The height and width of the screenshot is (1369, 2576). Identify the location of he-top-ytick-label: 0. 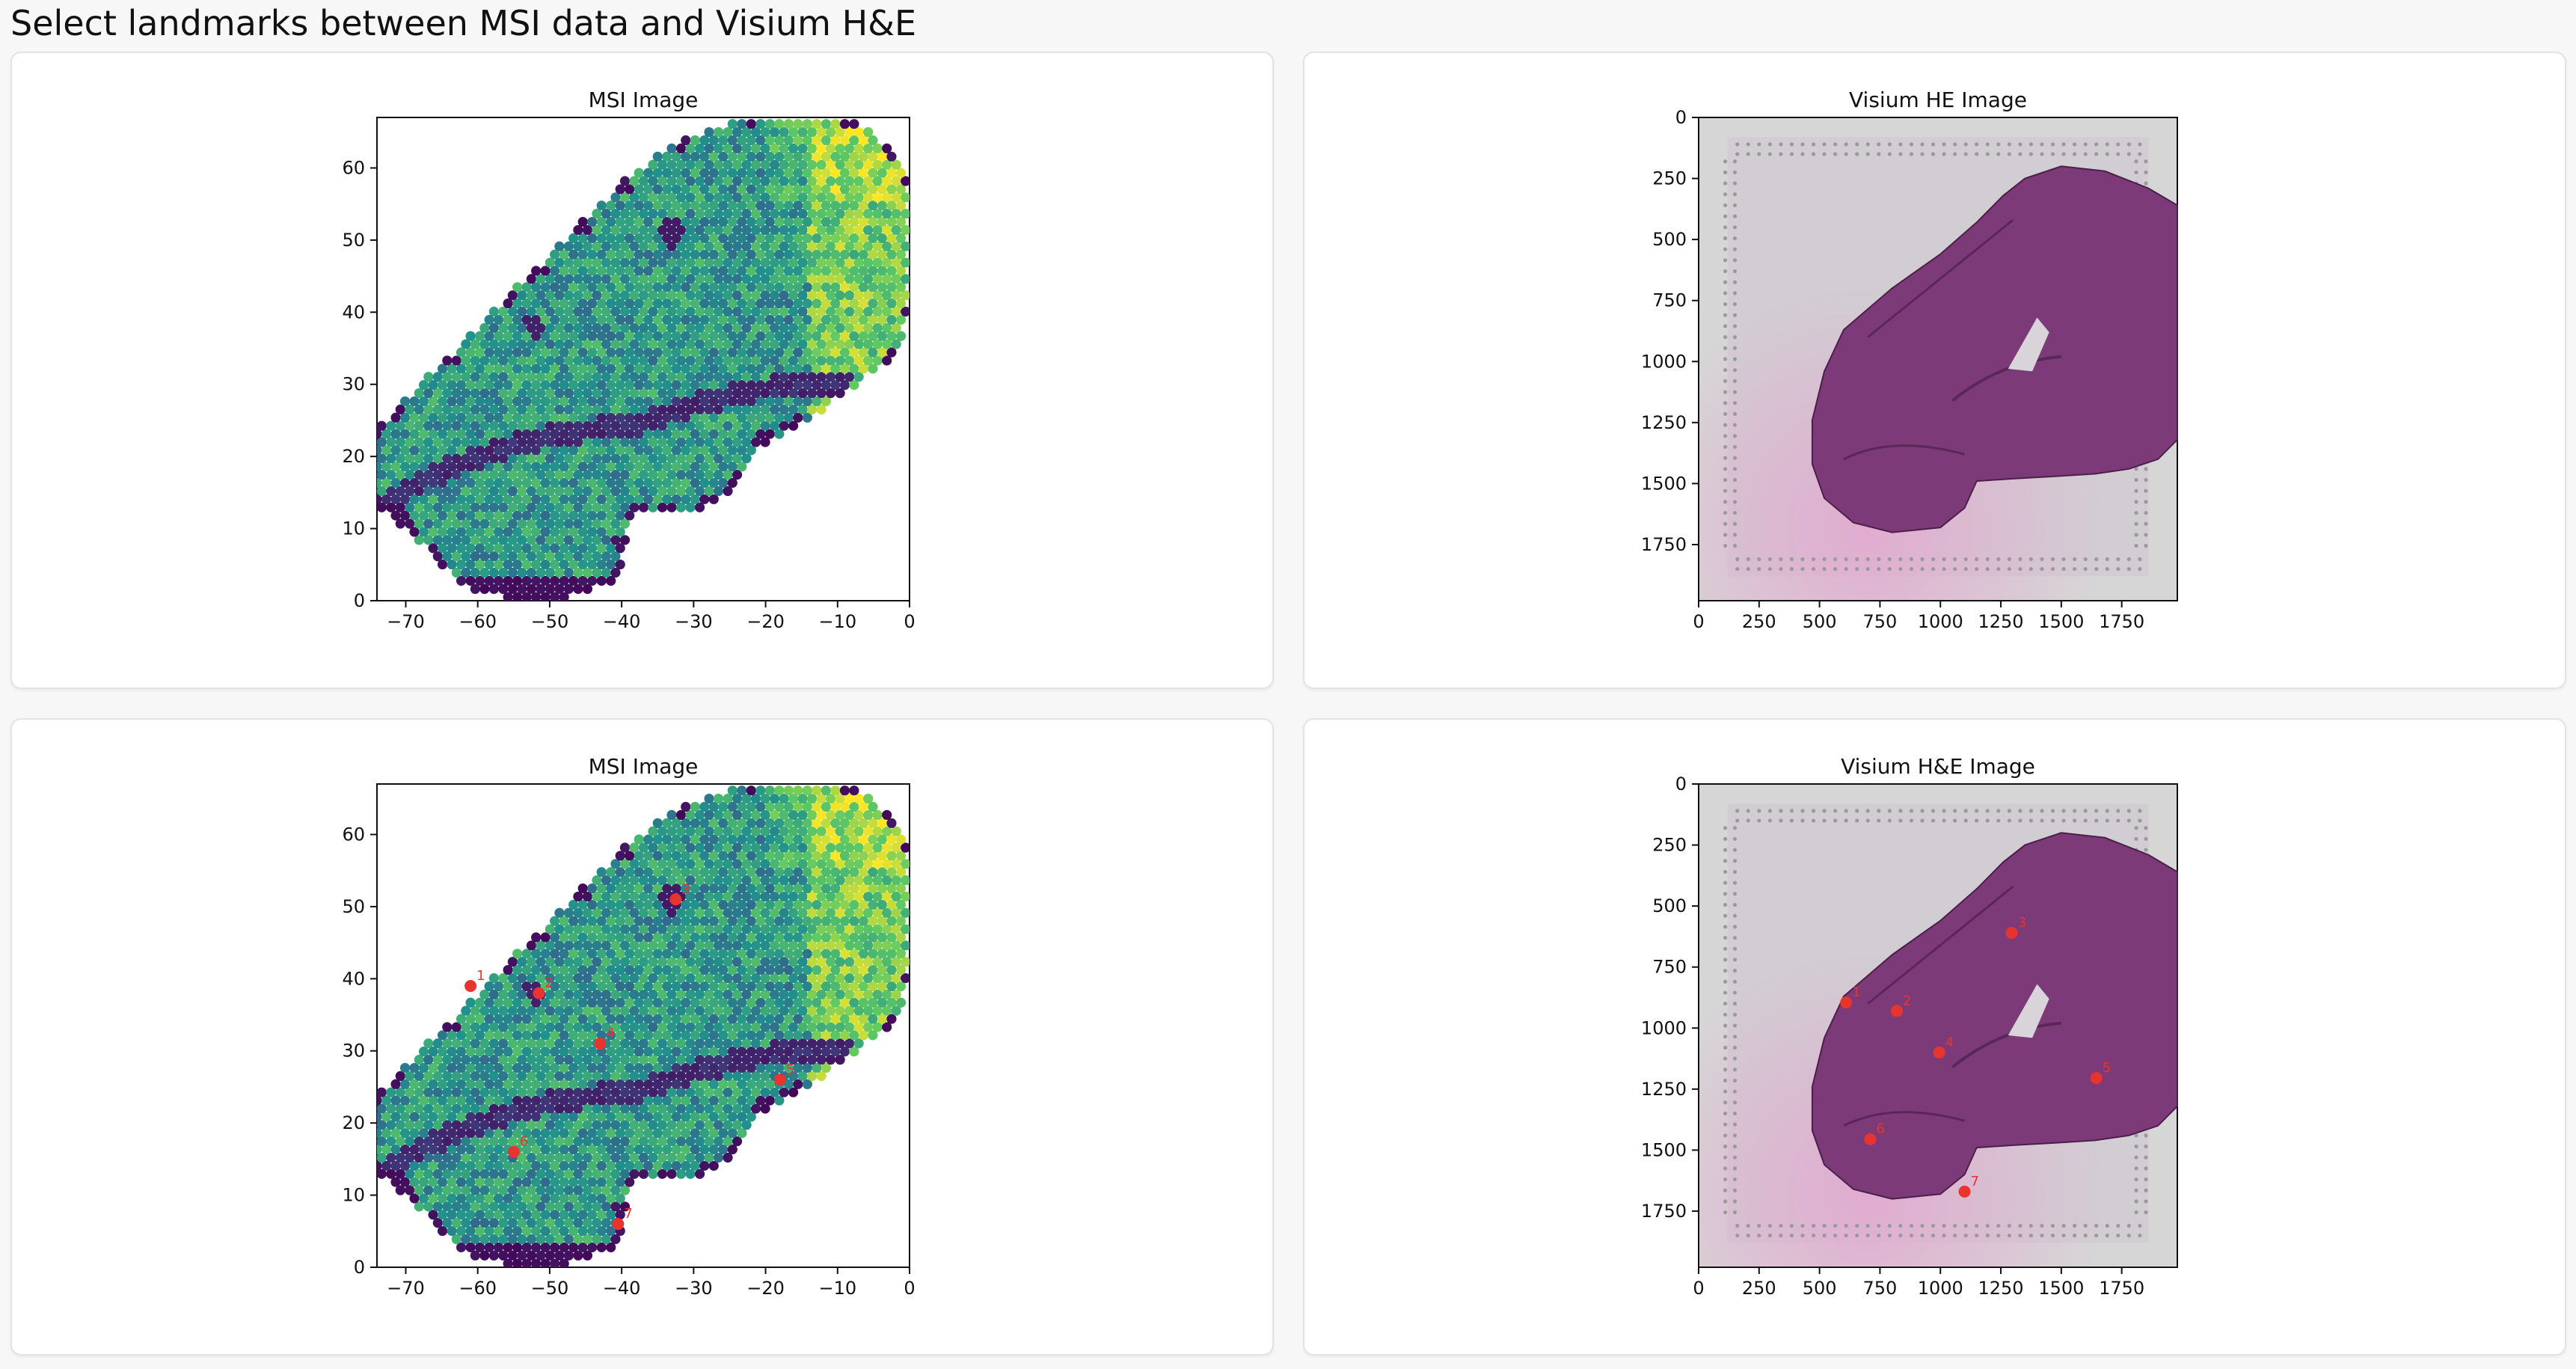
(1681, 118).